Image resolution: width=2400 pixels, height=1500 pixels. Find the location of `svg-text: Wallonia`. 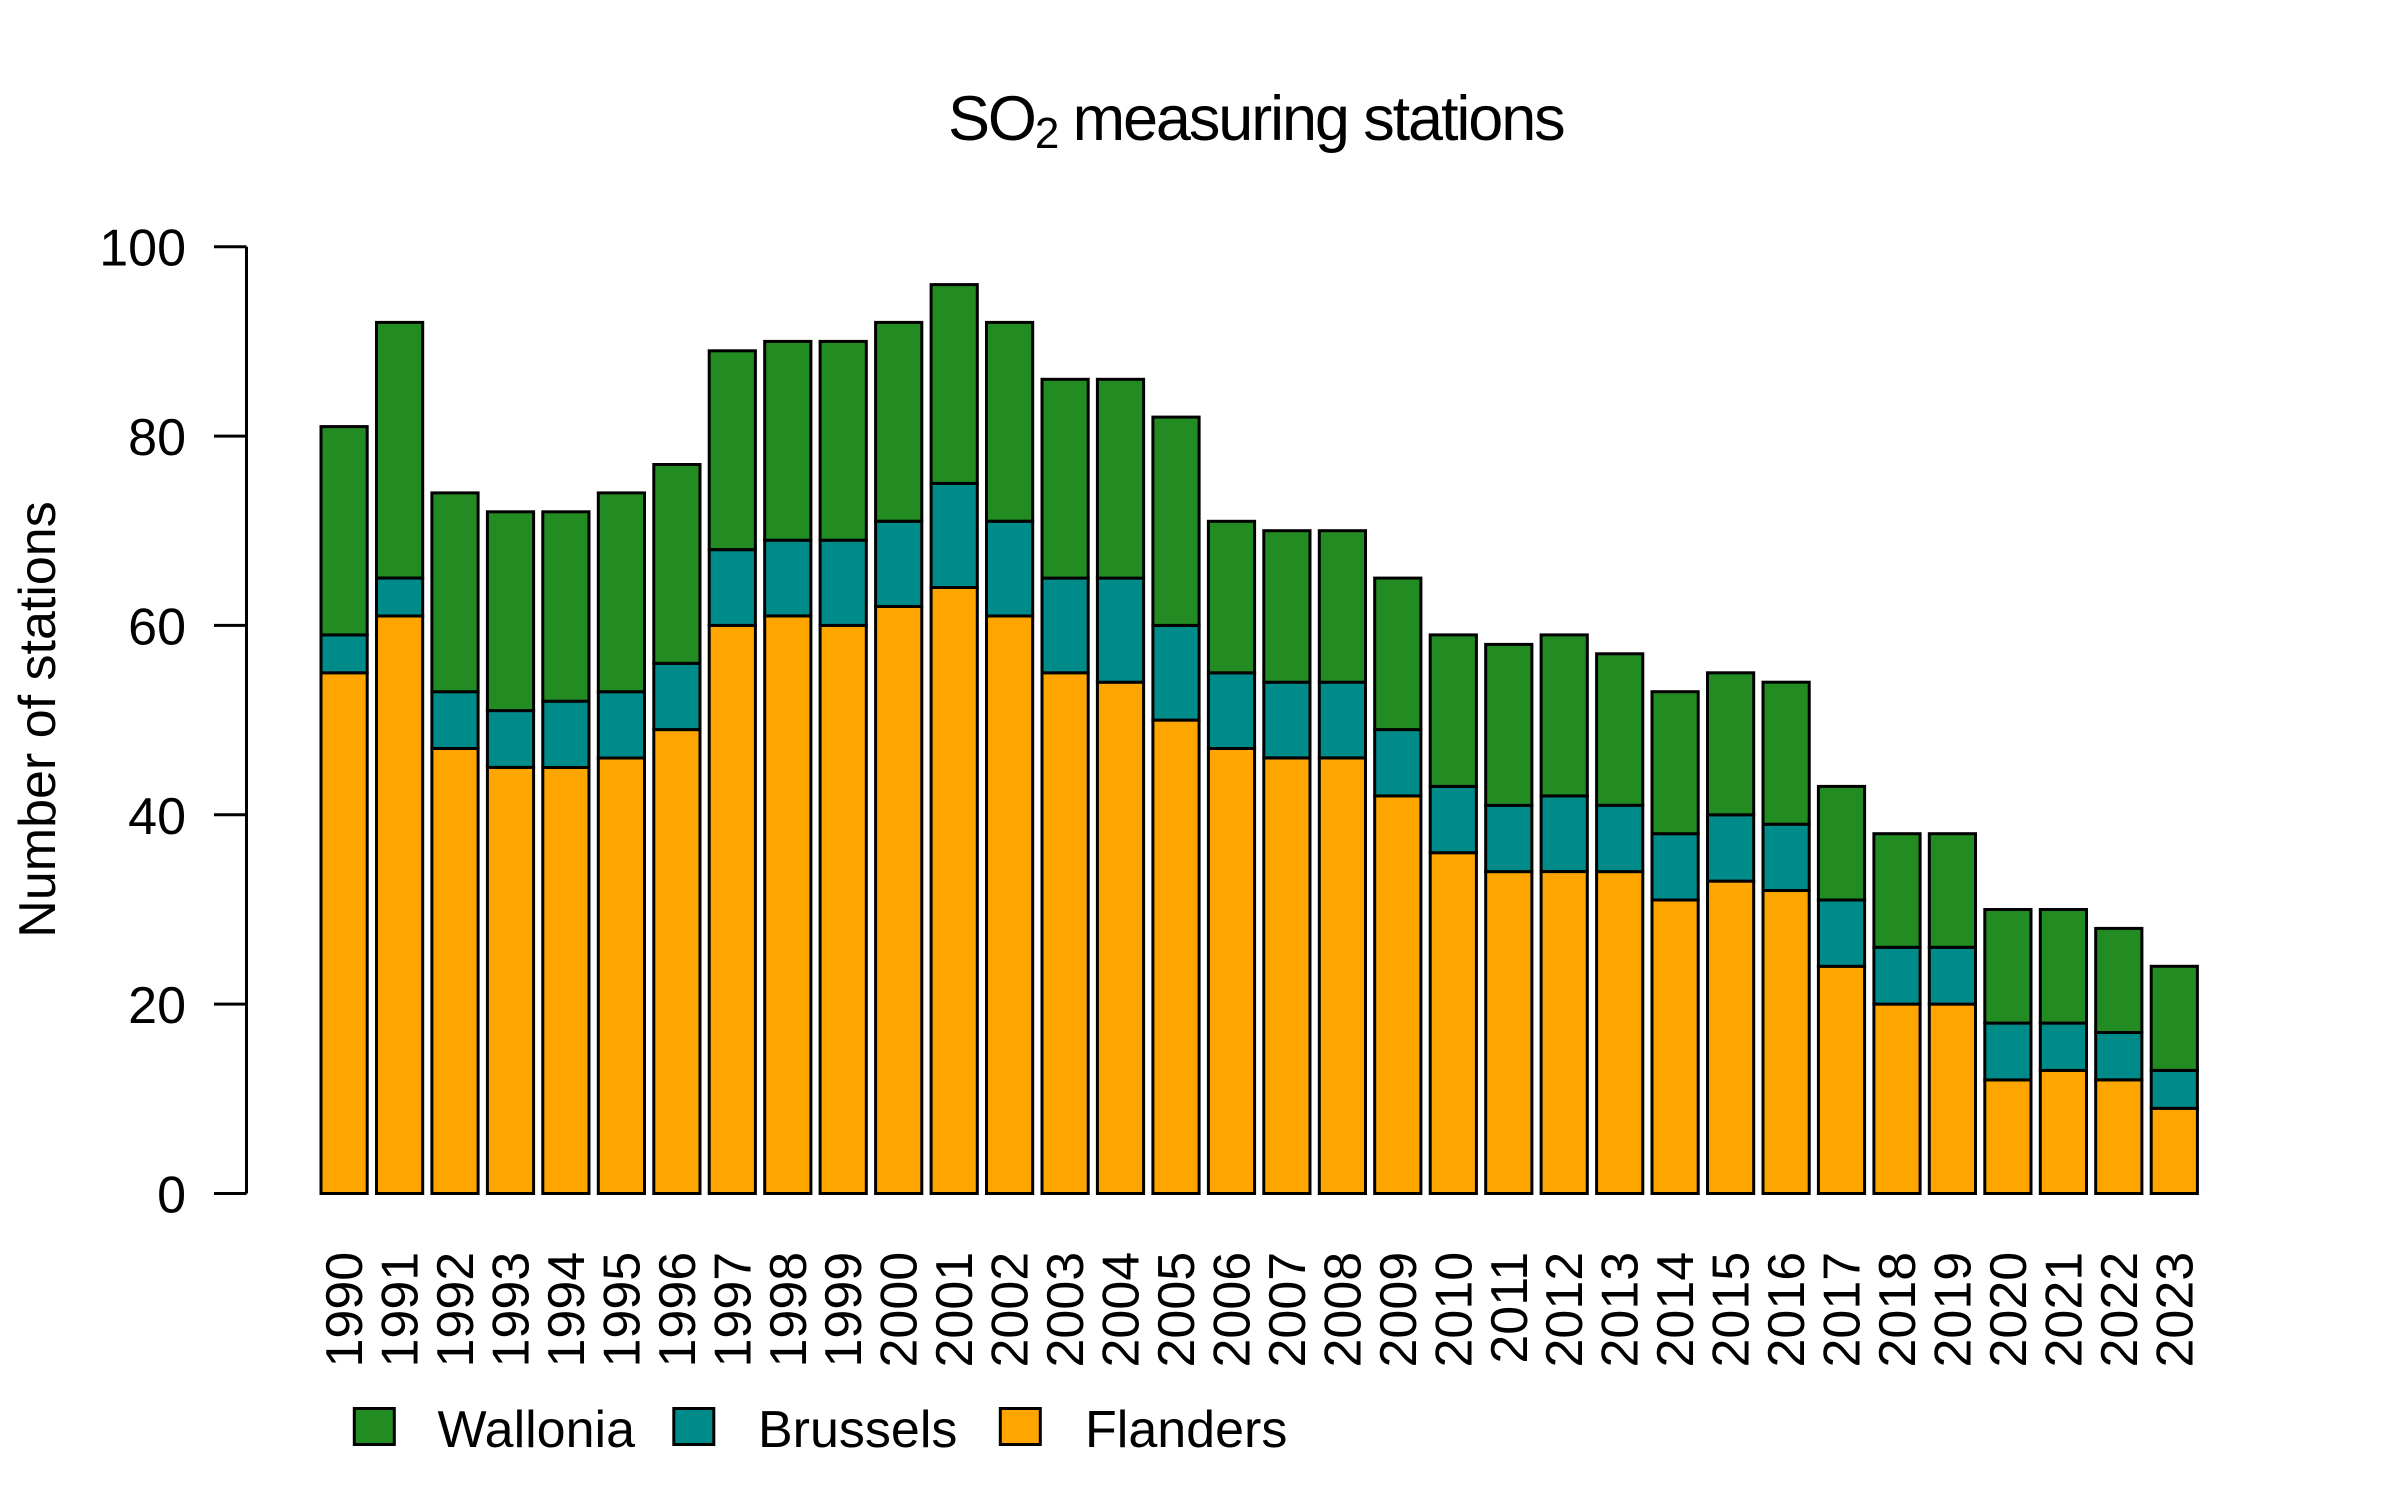

svg-text: Wallonia is located at coordinates (537, 1430).